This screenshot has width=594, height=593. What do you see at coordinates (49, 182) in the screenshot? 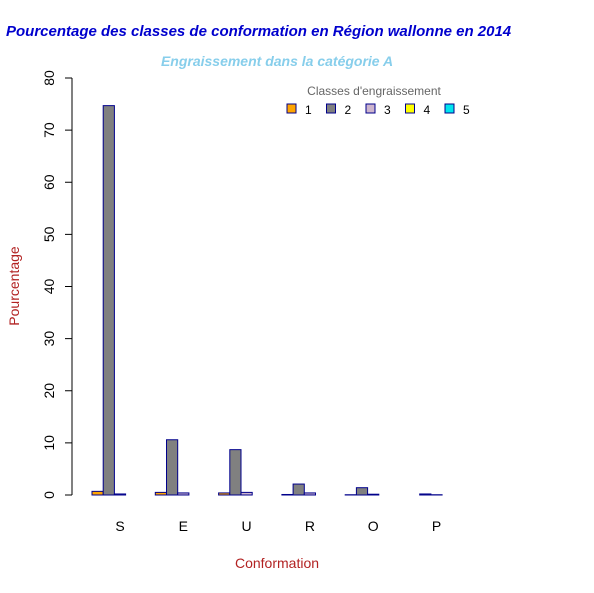
I see `y-tick-label: 60` at bounding box center [49, 182].